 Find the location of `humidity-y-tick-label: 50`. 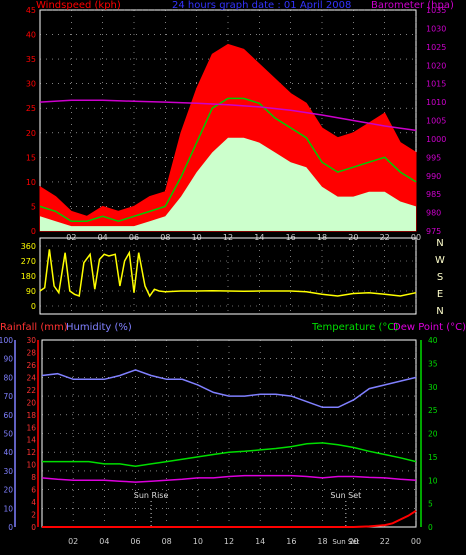

humidity-y-tick-label: 50 is located at coordinates (8, 434).